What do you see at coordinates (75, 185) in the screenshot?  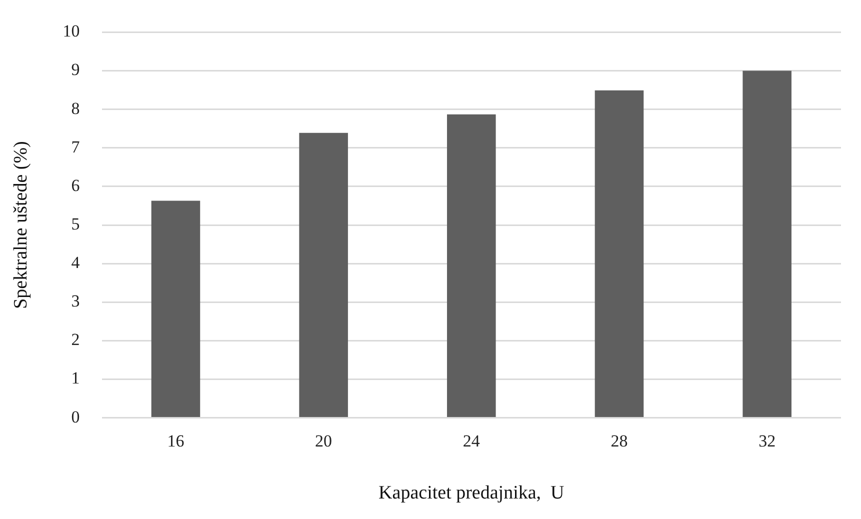 I see `y-tick-label: 6` at bounding box center [75, 185].